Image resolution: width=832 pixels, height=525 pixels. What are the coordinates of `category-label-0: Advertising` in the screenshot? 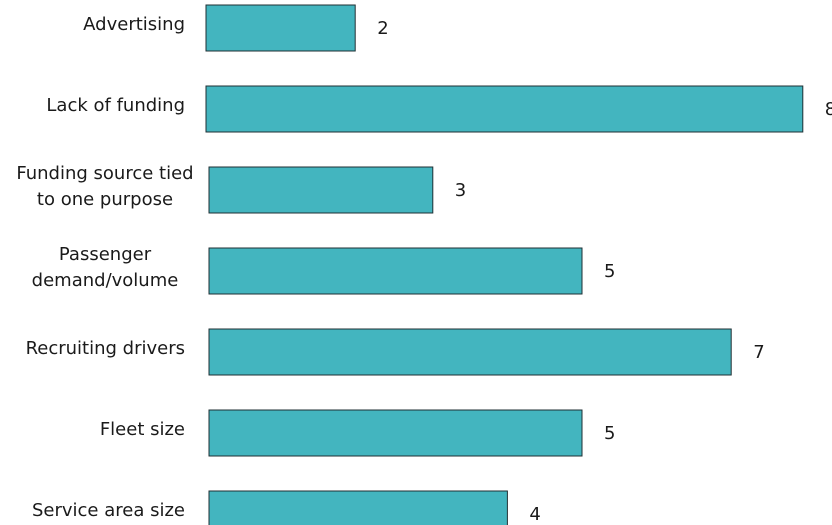 It's located at (134, 24).